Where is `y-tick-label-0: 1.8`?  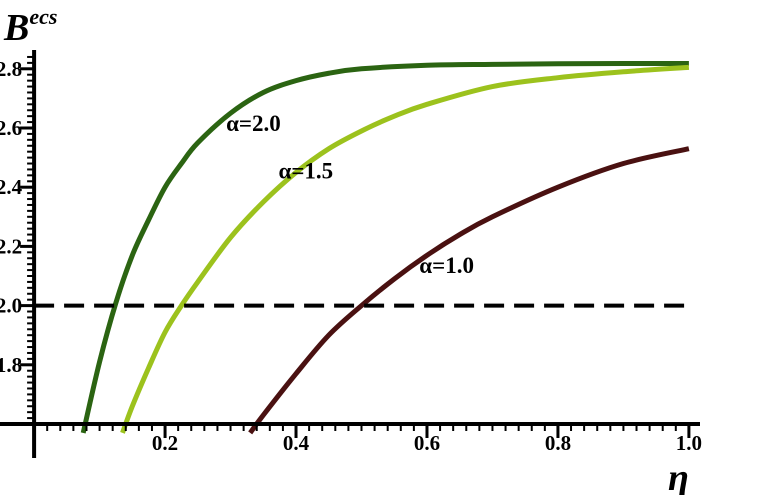 y-tick-label-0: 1.8 is located at coordinates (11, 365).